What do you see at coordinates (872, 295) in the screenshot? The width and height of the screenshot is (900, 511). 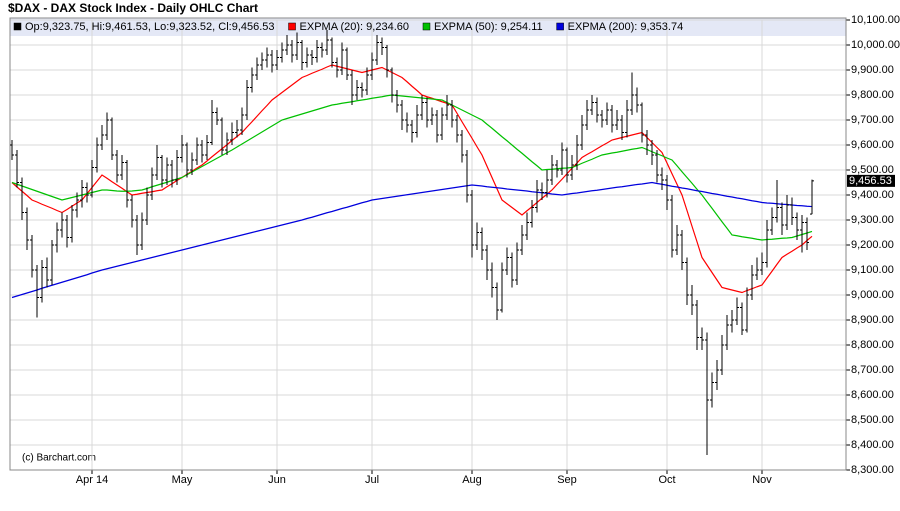 I see `y-tick-label: 9,000.00` at bounding box center [872, 295].